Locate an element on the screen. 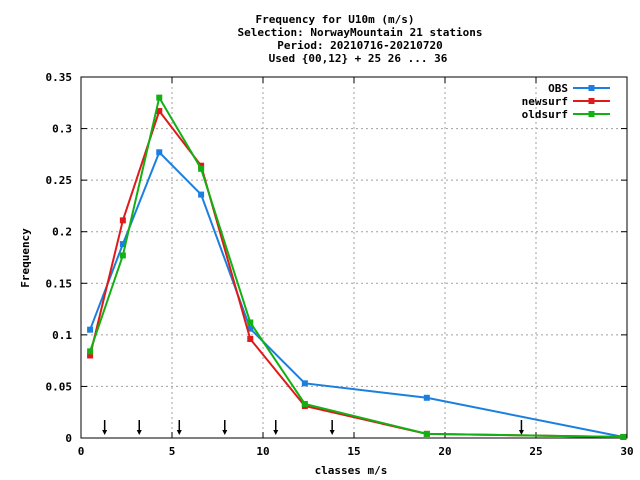  legend-marker-oldsurf is located at coordinates (591, 114).